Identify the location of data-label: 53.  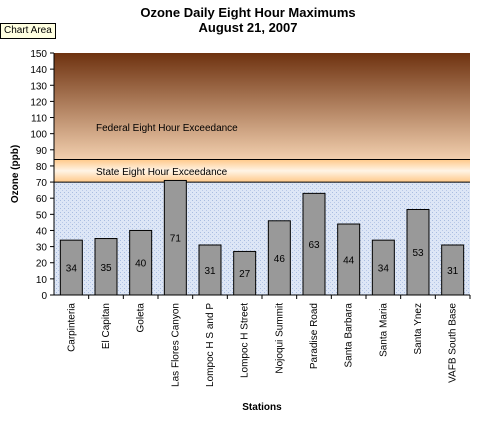
(418, 253).